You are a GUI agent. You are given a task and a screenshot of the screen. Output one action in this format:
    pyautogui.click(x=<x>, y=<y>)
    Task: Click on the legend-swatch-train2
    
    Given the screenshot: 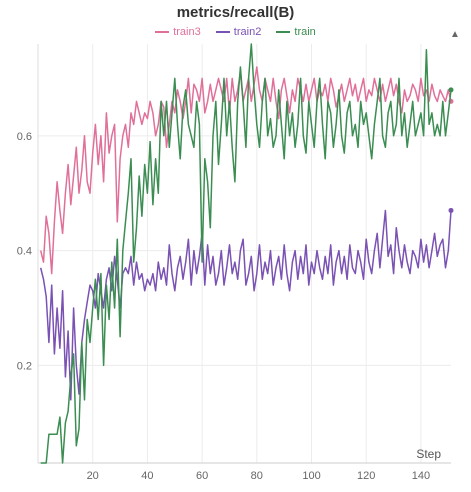 What is the action you would take?
    pyautogui.click(x=222, y=32)
    